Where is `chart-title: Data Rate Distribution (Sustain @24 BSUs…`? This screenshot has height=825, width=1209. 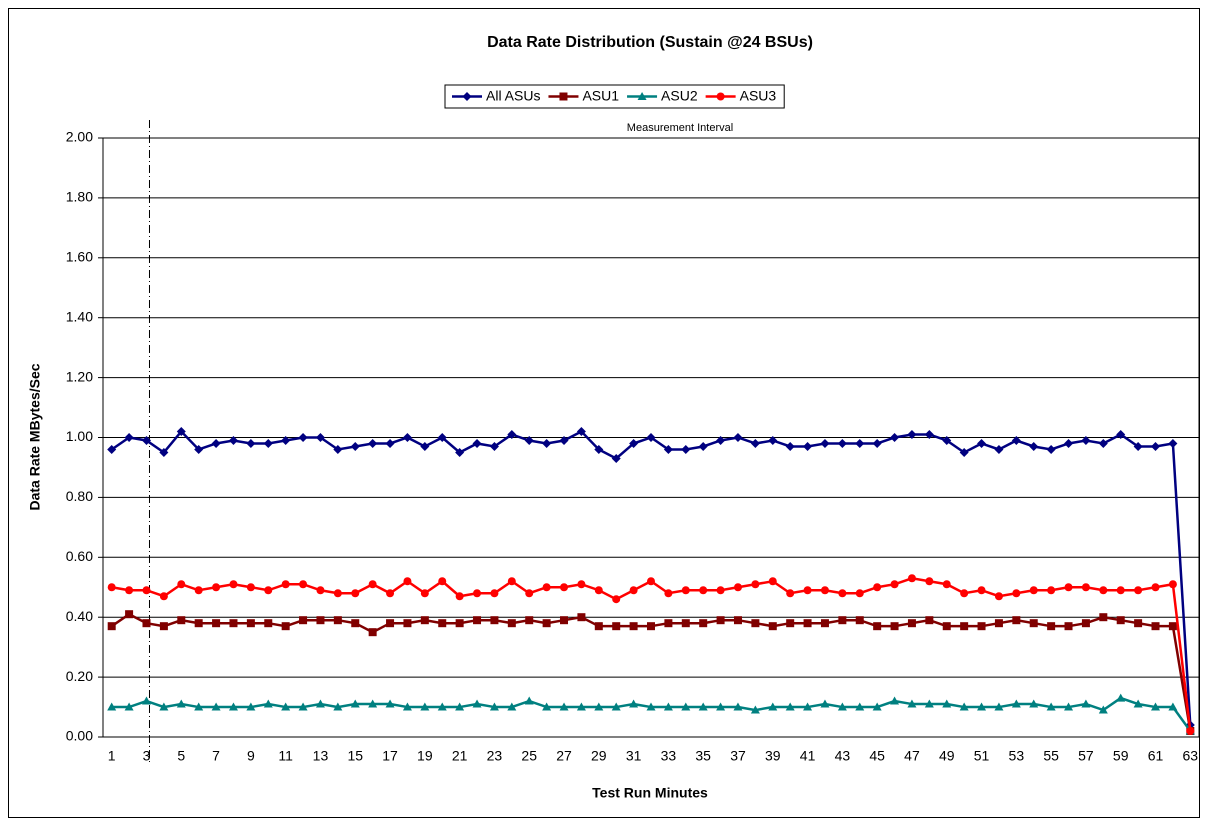 chart-title: Data Rate Distribution (Sustain @24 BSUs… is located at coordinates (650, 42).